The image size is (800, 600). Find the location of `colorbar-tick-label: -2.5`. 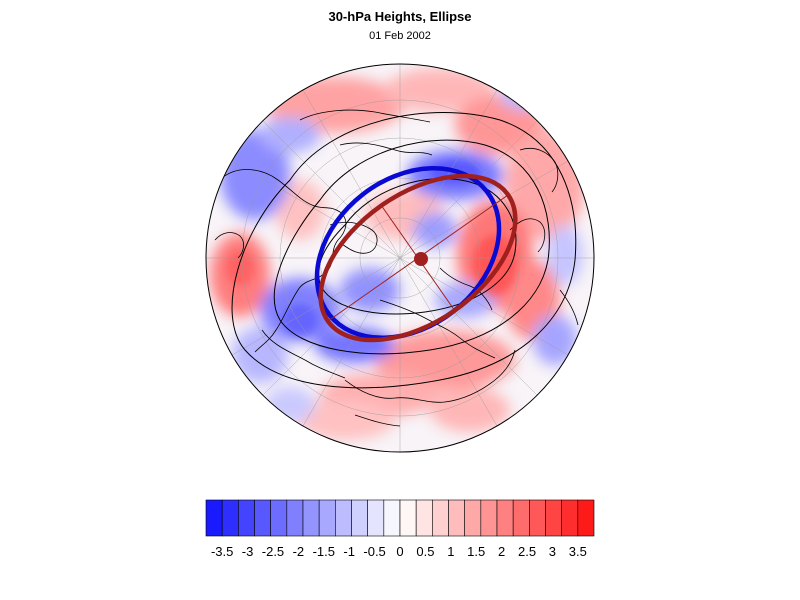

colorbar-tick-label: -2.5 is located at coordinates (273, 551).